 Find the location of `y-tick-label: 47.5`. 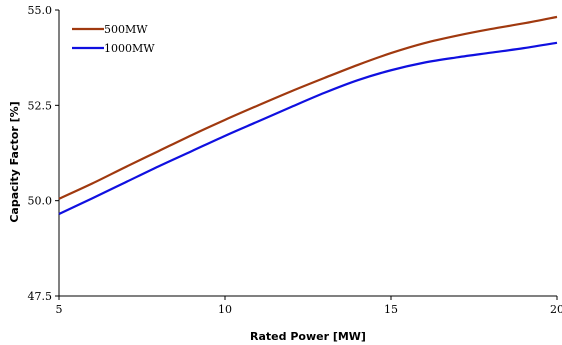

y-tick-label: 47.5 is located at coordinates (40, 296).